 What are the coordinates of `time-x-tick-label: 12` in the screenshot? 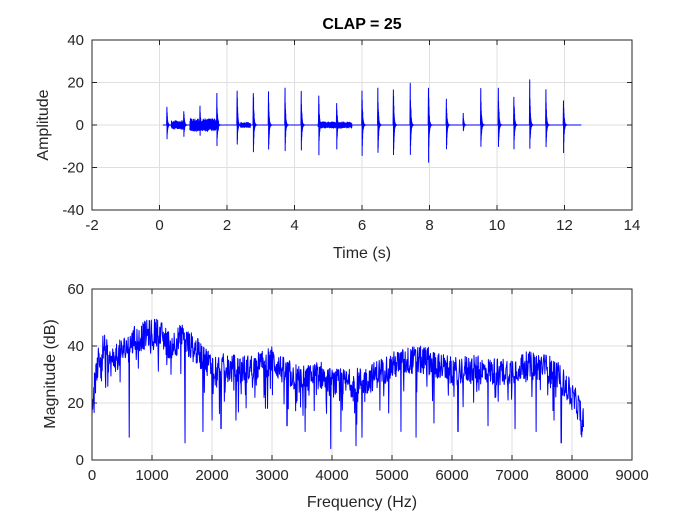 It's located at (564, 225).